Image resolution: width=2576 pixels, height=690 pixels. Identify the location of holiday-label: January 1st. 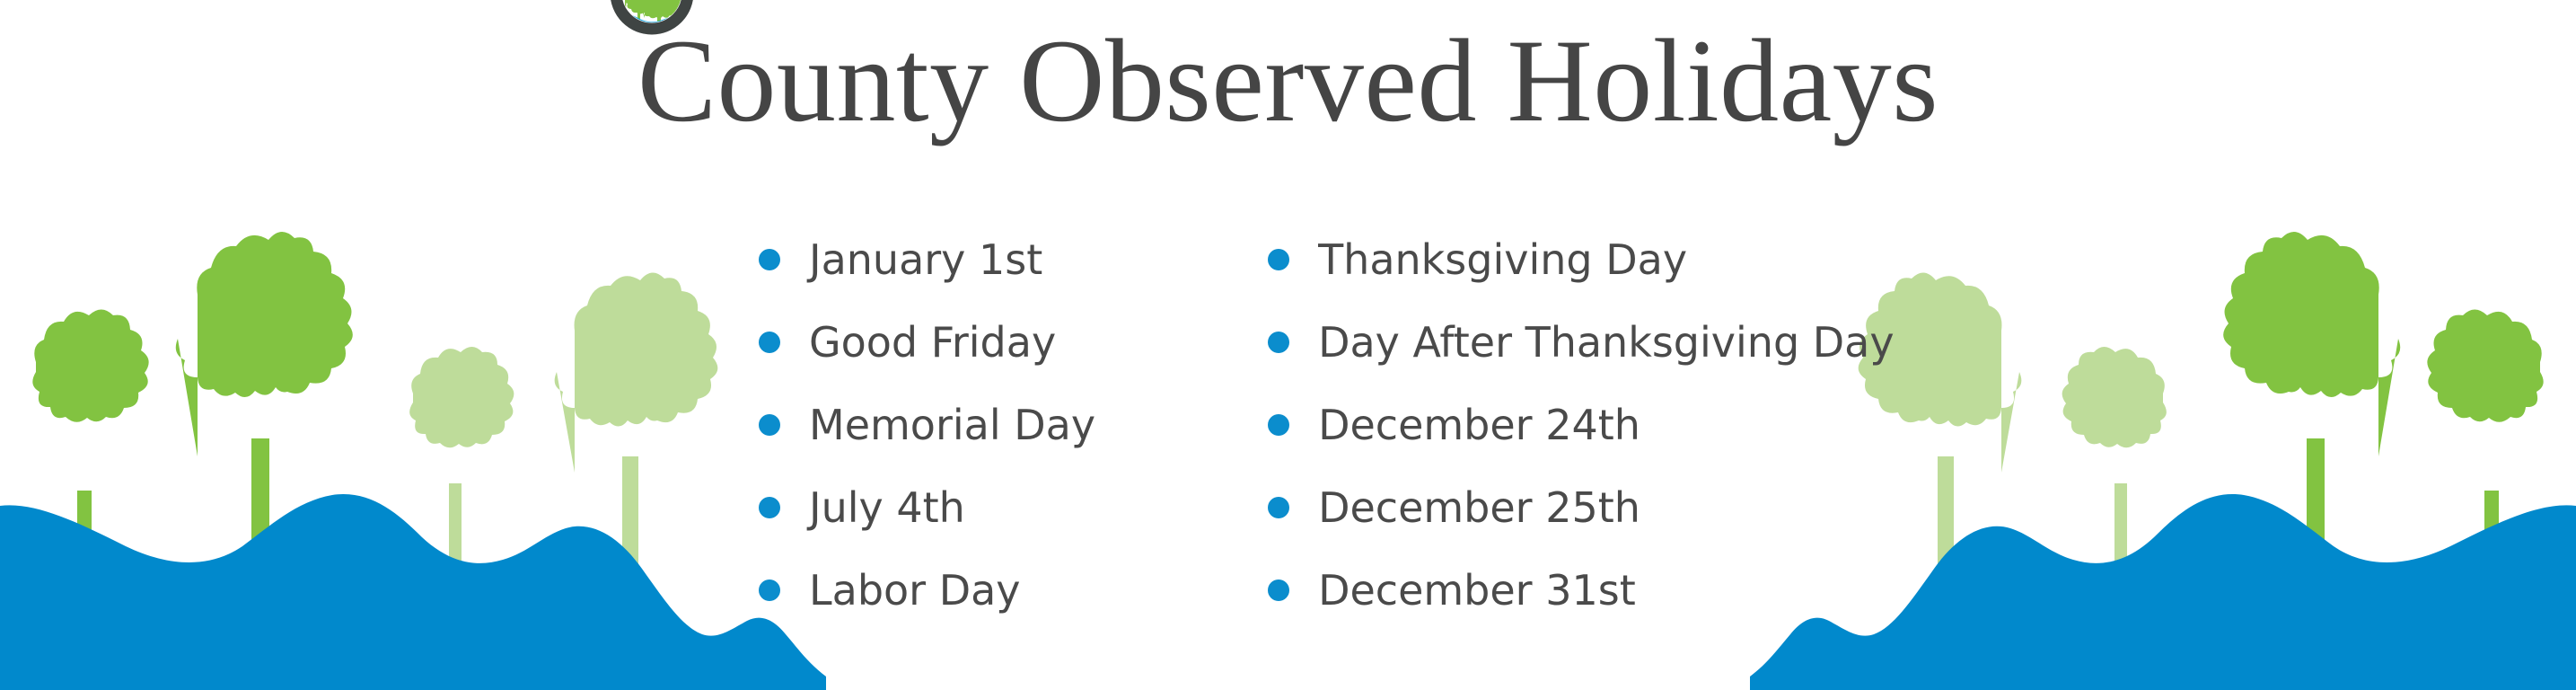
(926, 259).